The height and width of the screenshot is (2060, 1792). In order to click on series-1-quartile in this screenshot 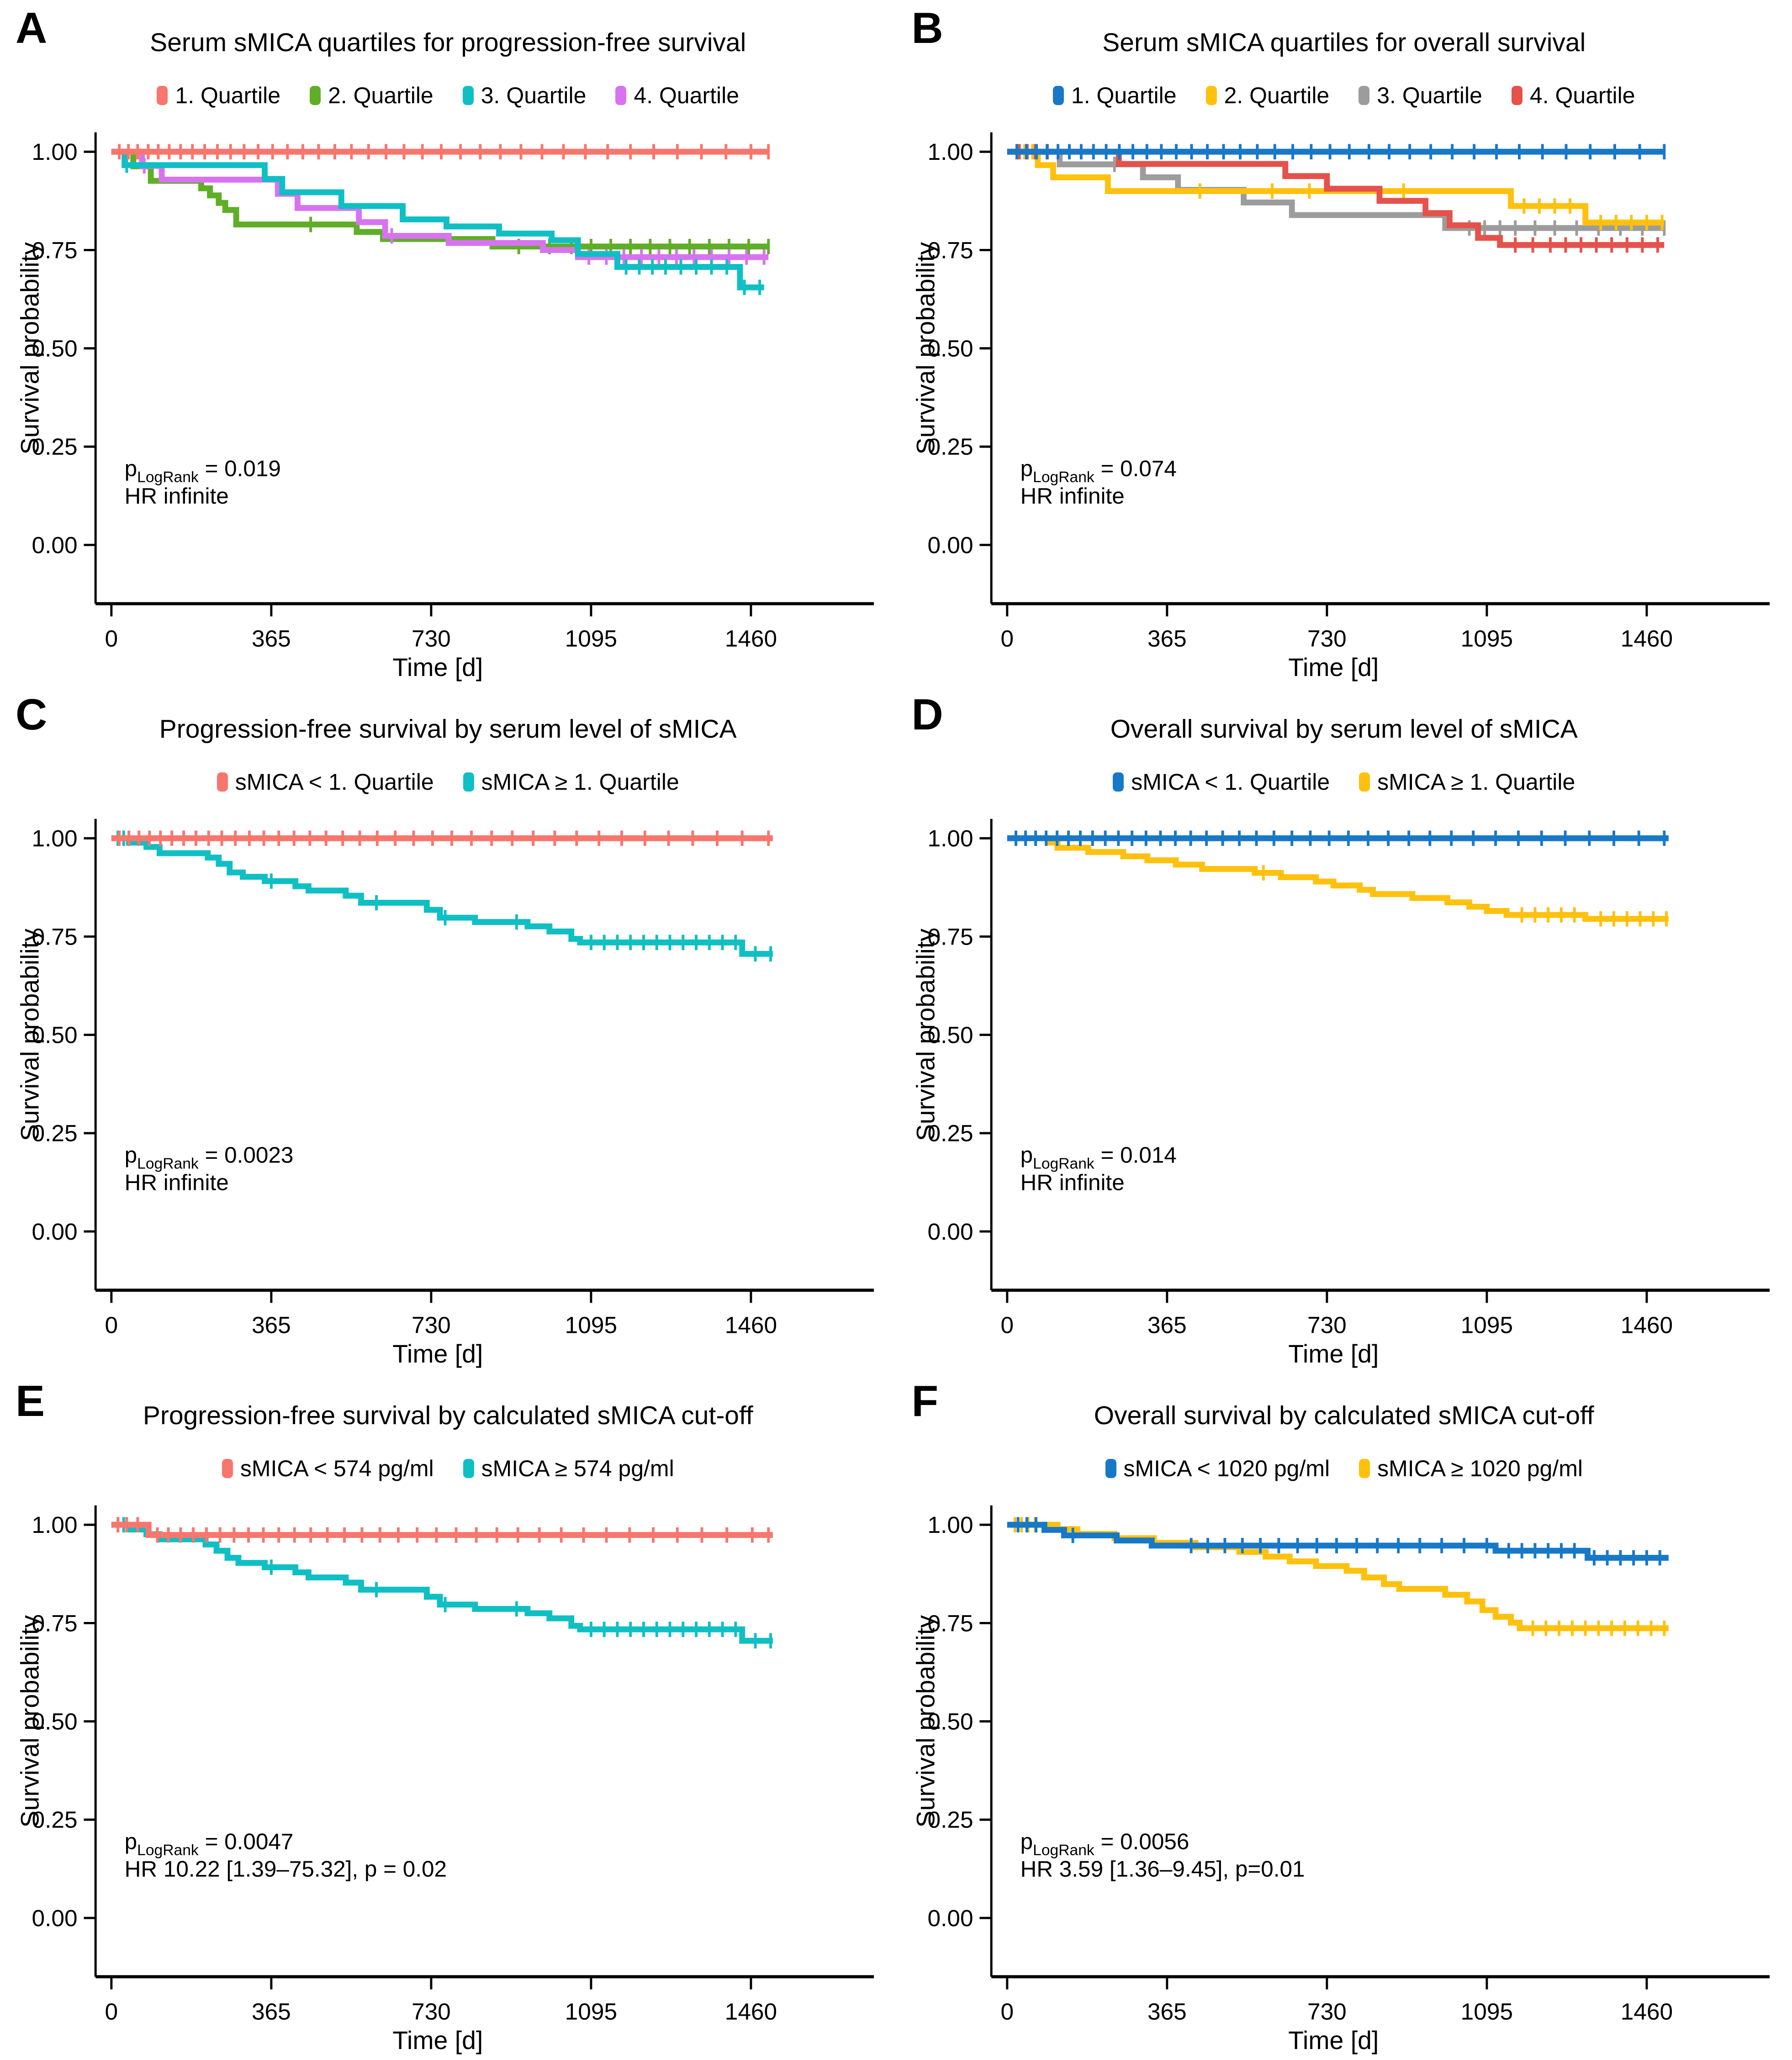, I will do `click(1336, 152)`.